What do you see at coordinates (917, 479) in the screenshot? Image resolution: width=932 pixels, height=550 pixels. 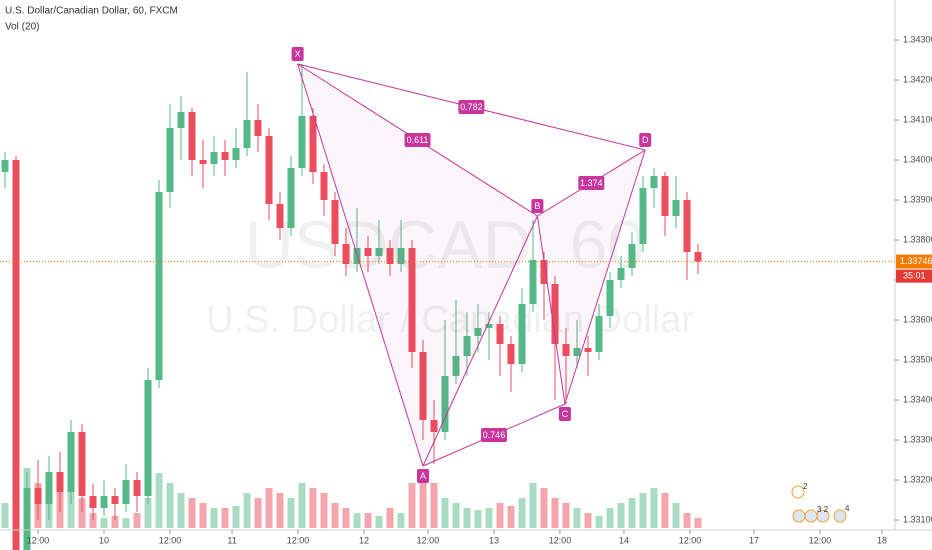 I see `y-tick-label: 1.33200` at bounding box center [917, 479].